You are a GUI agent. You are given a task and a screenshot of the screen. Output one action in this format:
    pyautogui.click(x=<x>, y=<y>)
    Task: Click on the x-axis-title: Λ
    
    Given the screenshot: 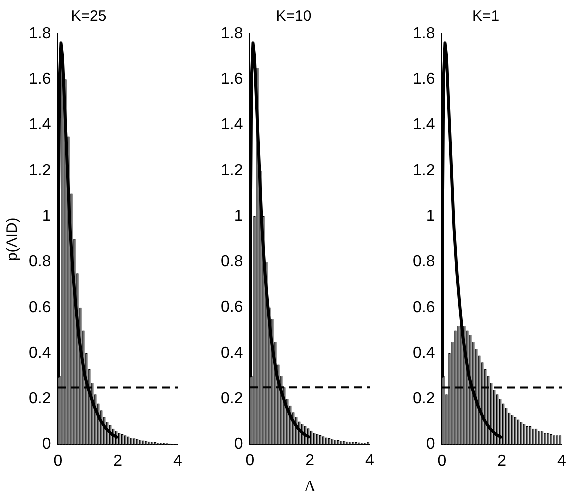 What is the action you would take?
    pyautogui.click(x=310, y=487)
    